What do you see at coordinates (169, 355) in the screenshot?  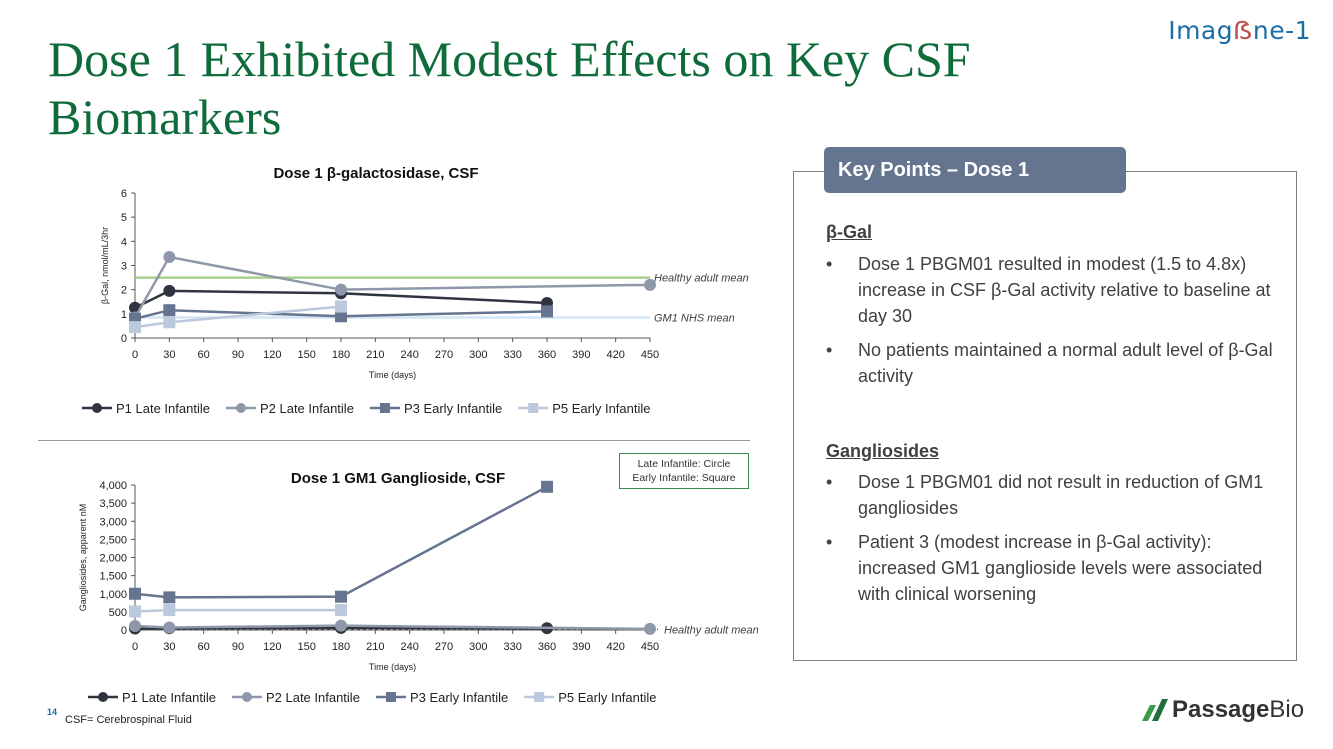 I see `x-tick-label: 30` at bounding box center [169, 355].